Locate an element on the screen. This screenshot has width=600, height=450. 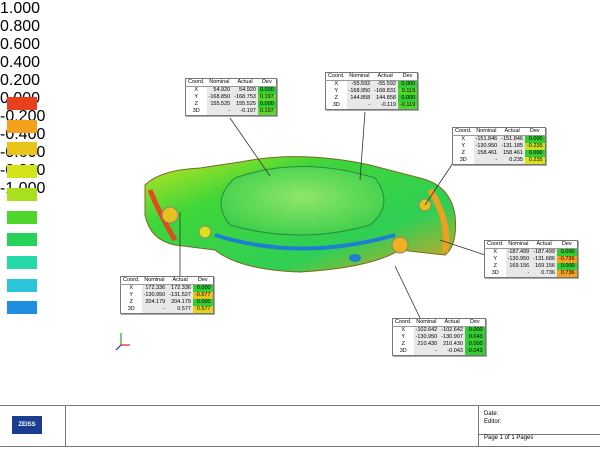
value-cell: 204.179 is located at coordinates (154, 302).